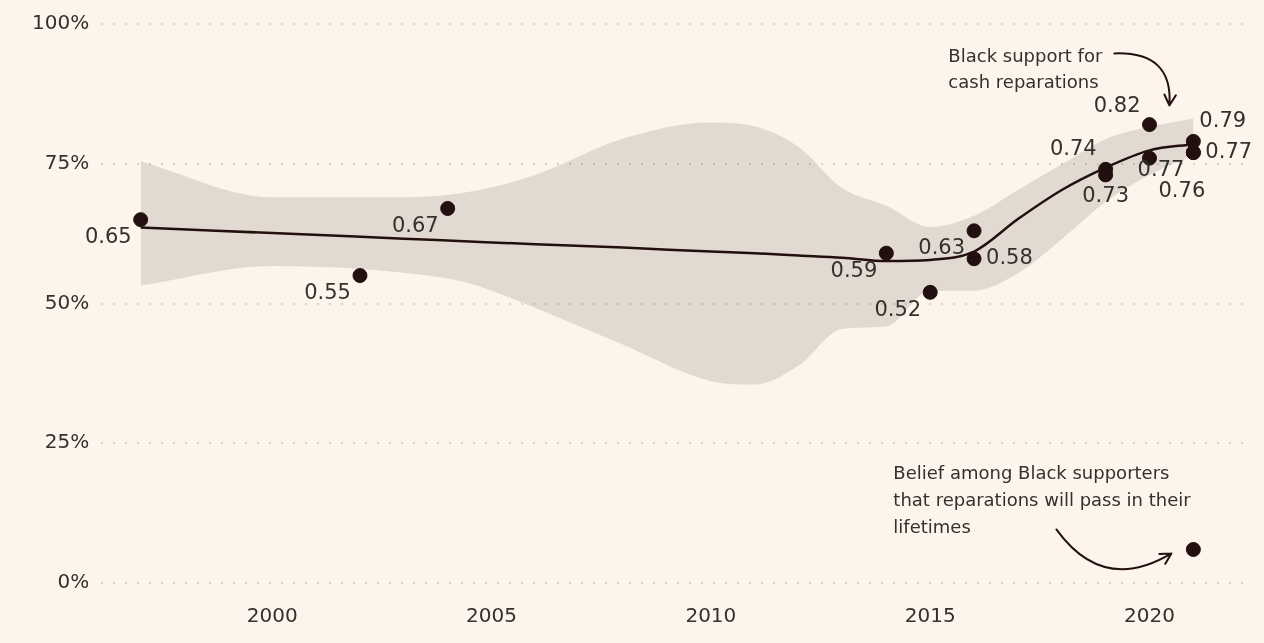 This screenshot has height=643, width=1264. I want to click on x-tick-label: 2015, so click(930, 615).